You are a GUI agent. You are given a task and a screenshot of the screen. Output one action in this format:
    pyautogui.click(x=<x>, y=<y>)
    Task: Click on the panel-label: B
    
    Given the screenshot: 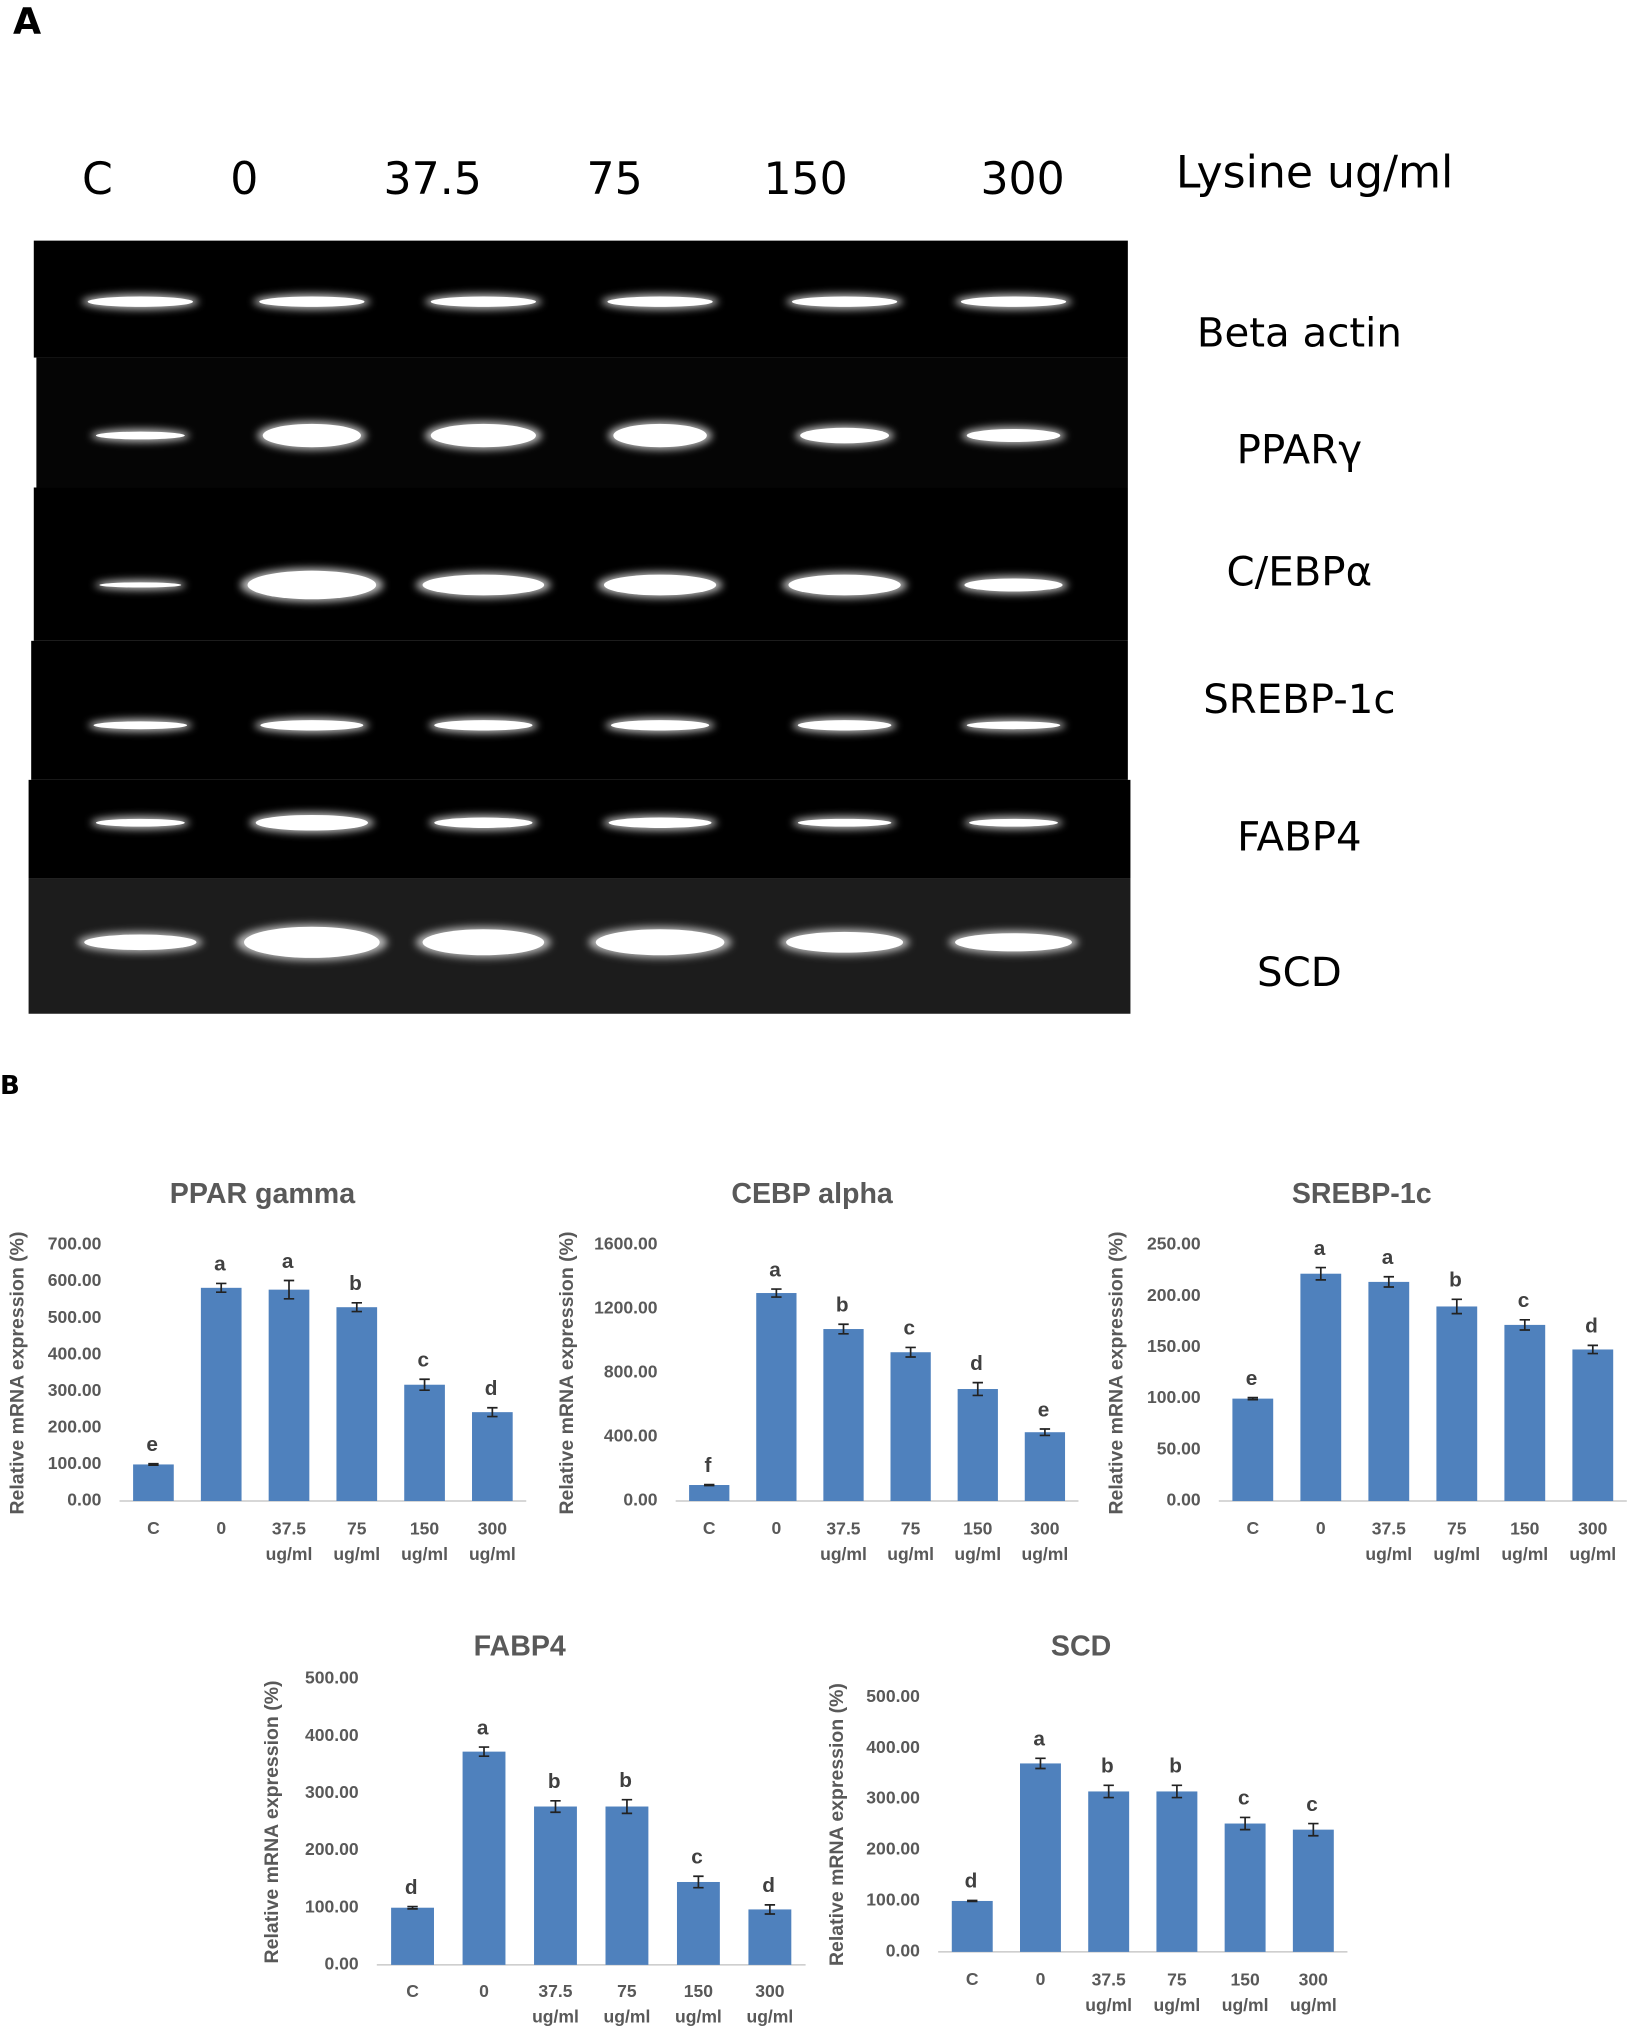 What is the action you would take?
    pyautogui.click(x=10, y=1086)
    